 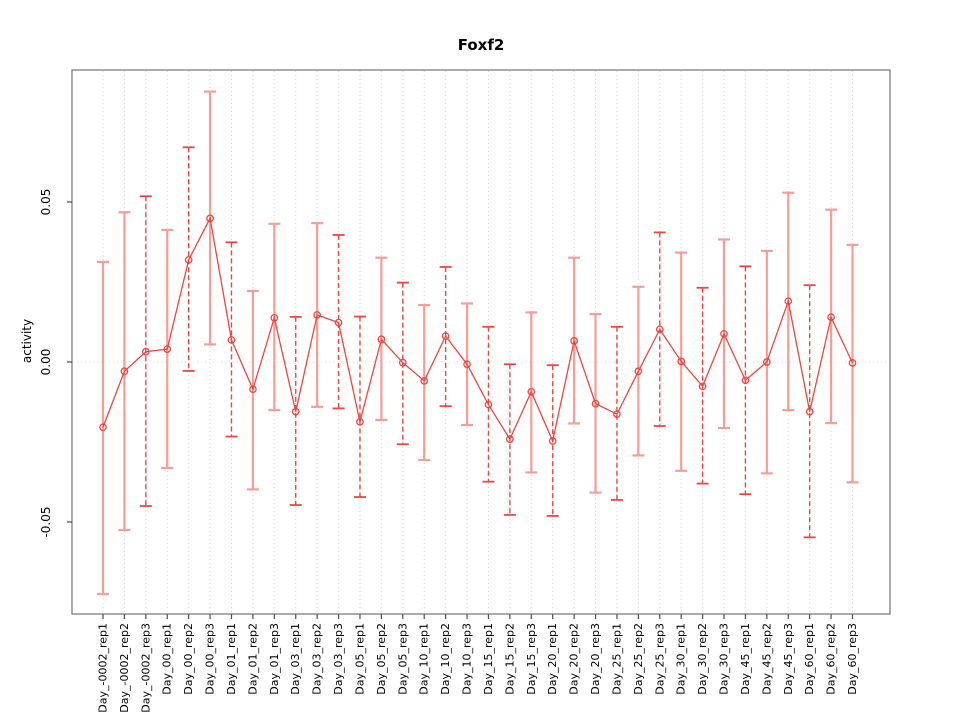 I want to click on x-tick-label: Day_45_rep3, so click(x=788, y=659).